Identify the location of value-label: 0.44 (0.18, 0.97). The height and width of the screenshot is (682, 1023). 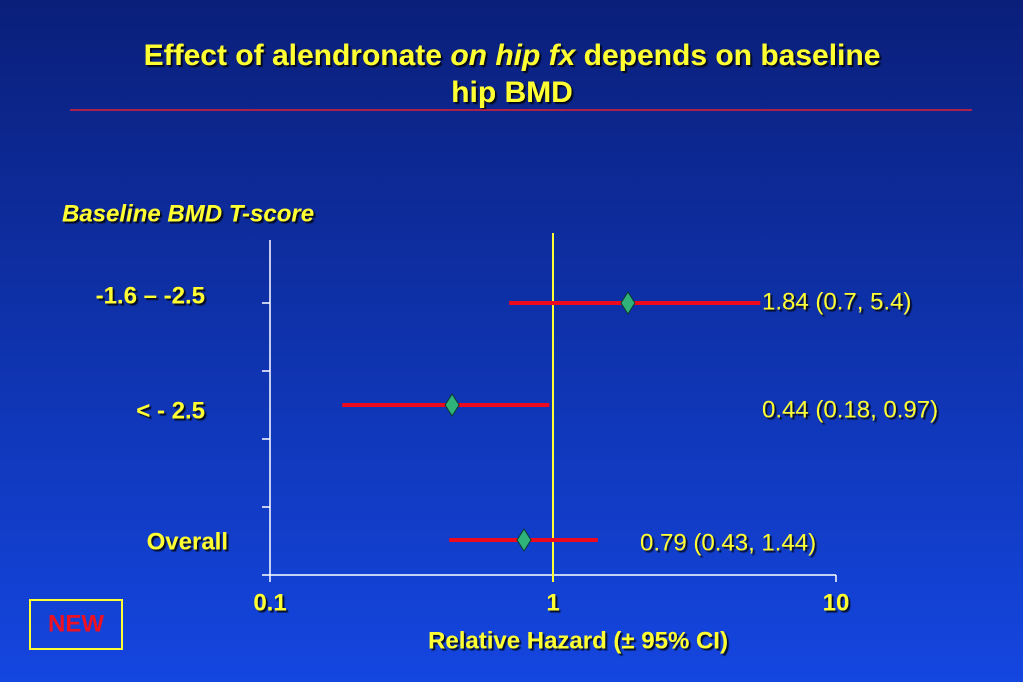
(850, 409).